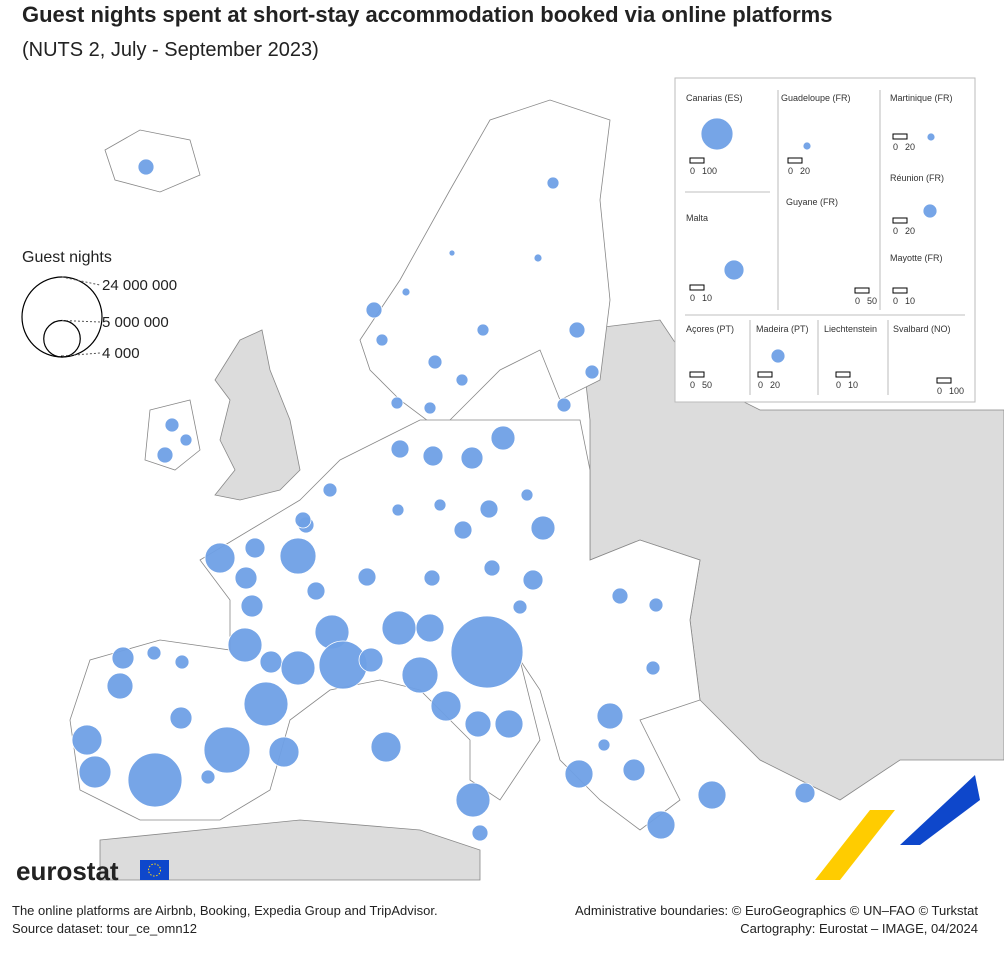 This screenshot has width=1004, height=958. Describe the element at coordinates (782, 329) in the screenshot. I see `inset-title: Madeira (PT)` at that location.